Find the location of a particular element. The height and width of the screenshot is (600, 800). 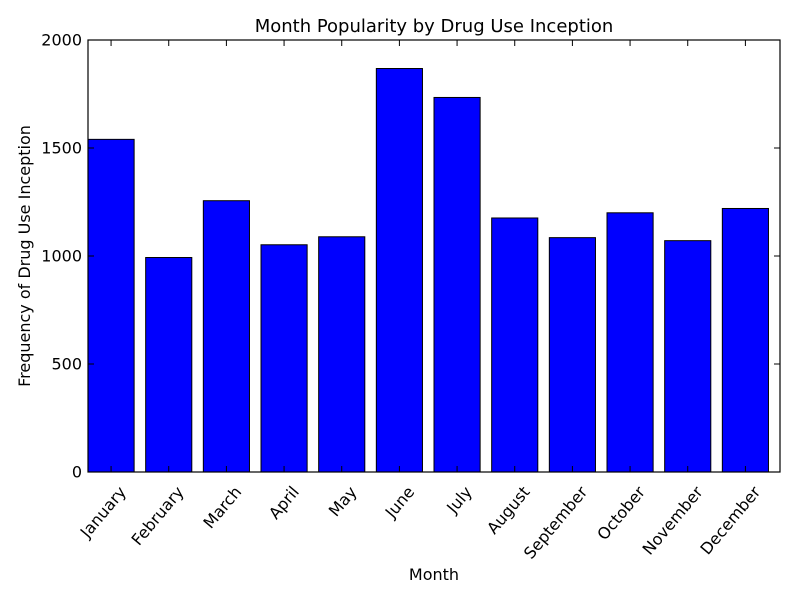

bar-june is located at coordinates (399, 270).